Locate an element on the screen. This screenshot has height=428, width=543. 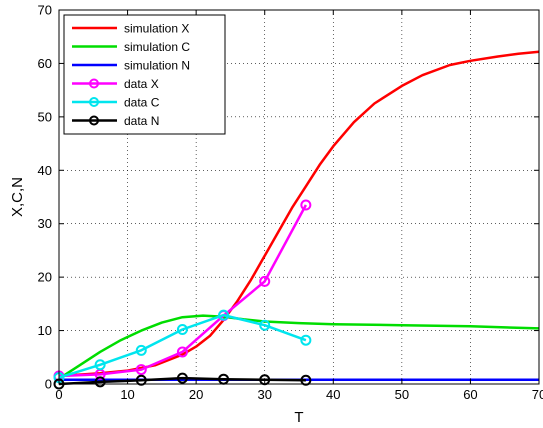
x-tick-label: 30 is located at coordinates (264, 394).